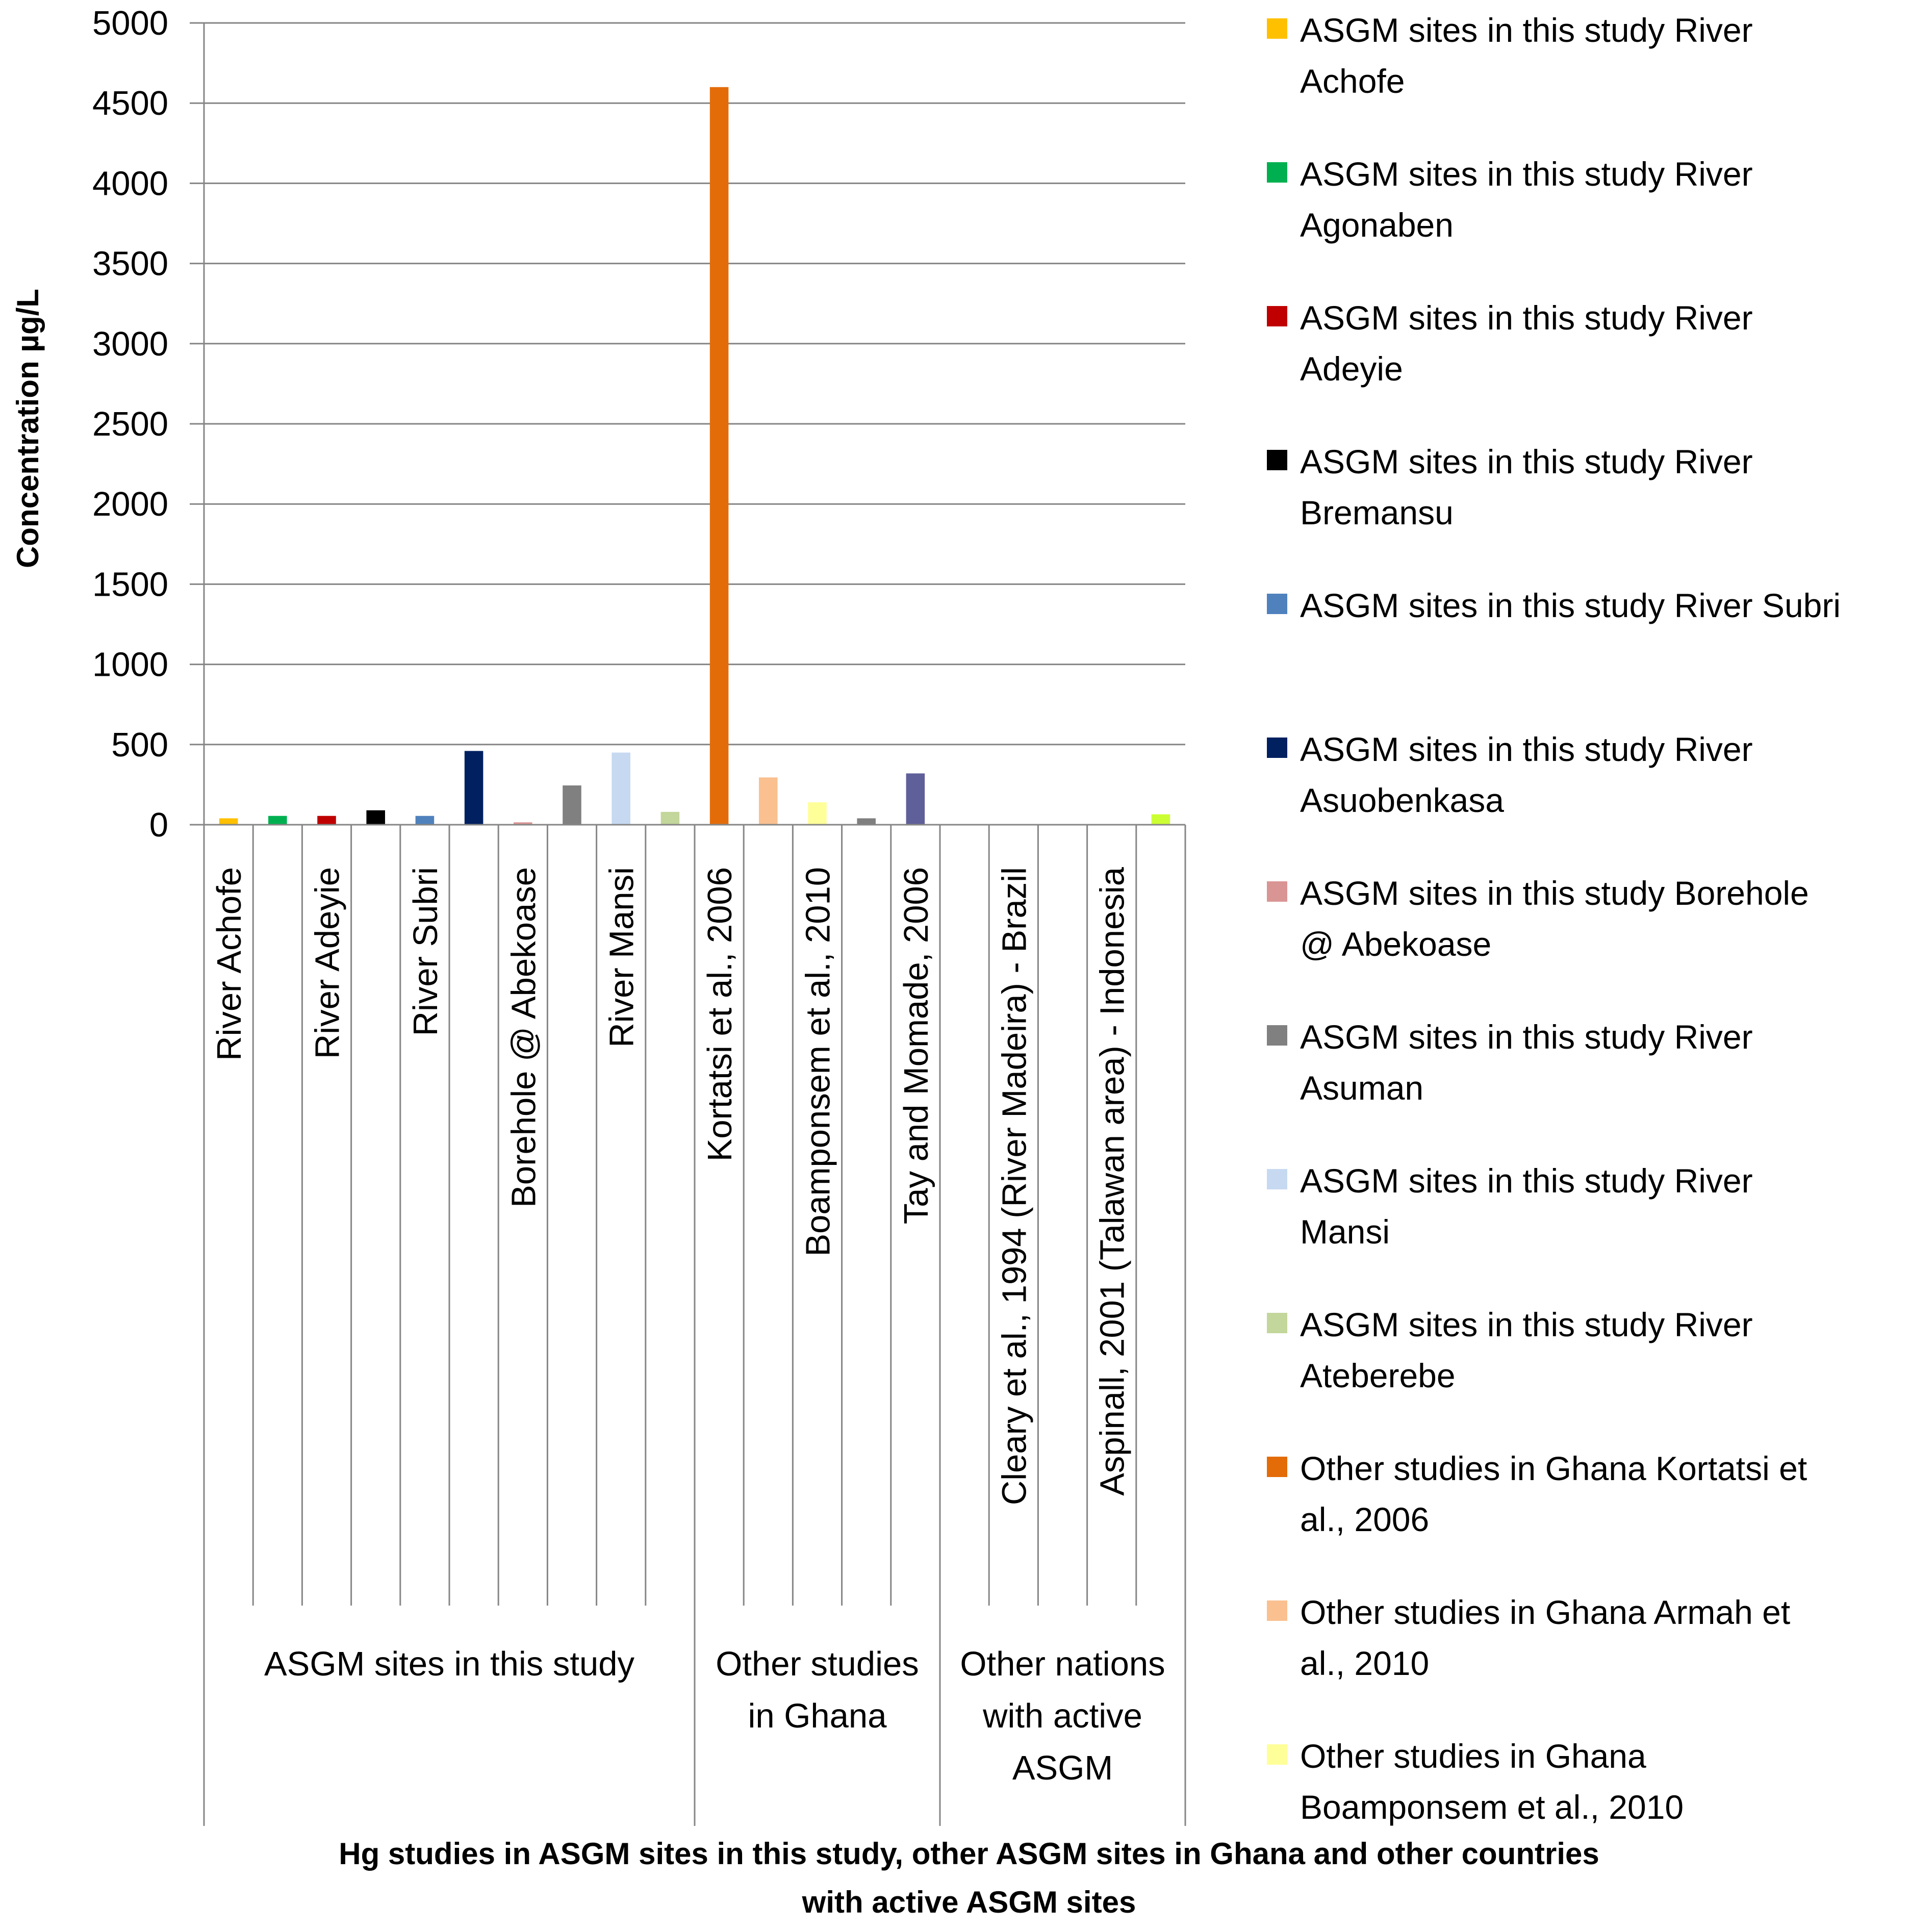 This screenshot has width=1910, height=1932. Describe the element at coordinates (1554, 893) in the screenshot. I see `legend-label: ASGM sites in this study Borehole` at that location.